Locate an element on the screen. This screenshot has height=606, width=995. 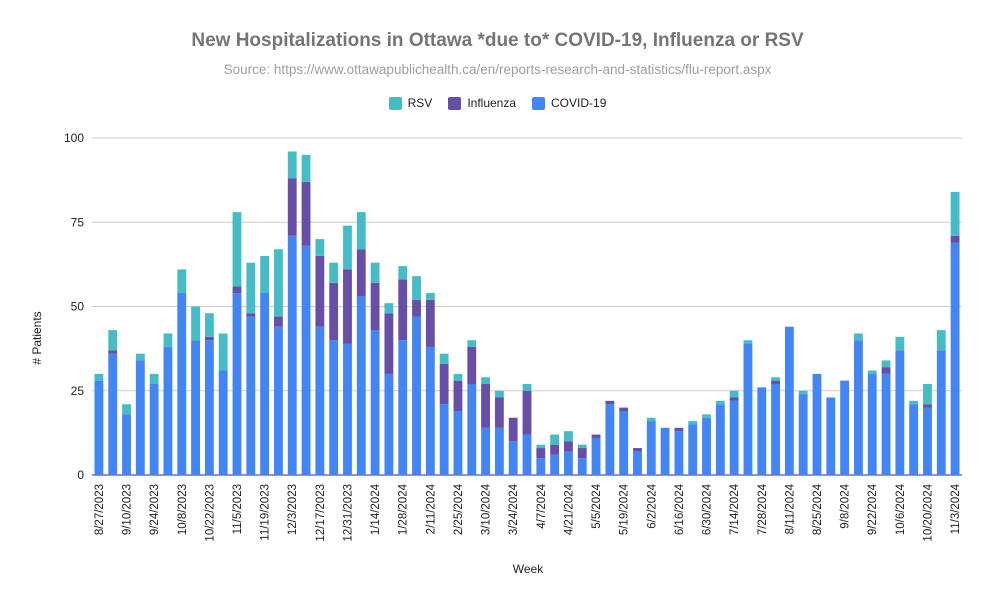
legend-item-rsv: RSV is located at coordinates (410, 103).